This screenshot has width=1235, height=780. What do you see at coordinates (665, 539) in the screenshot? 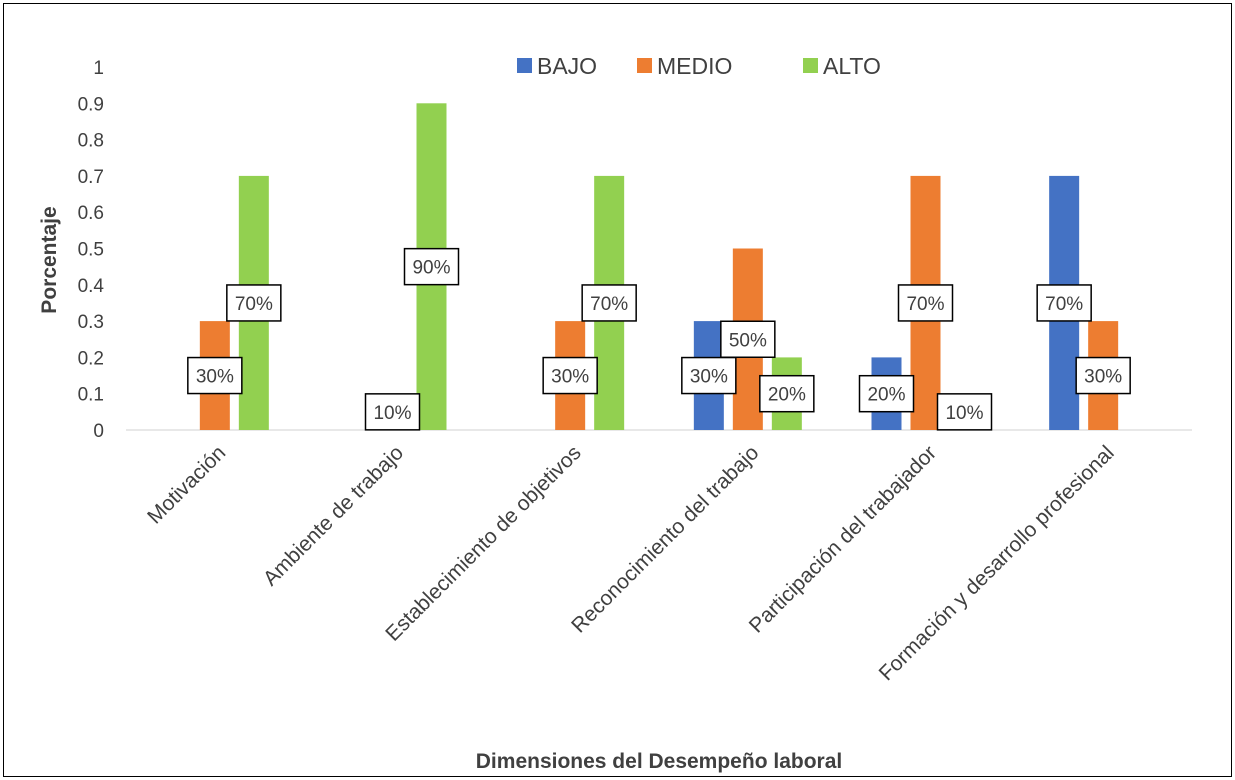
I see `x-tick-label: Reconocimiento del trabajo` at bounding box center [665, 539].